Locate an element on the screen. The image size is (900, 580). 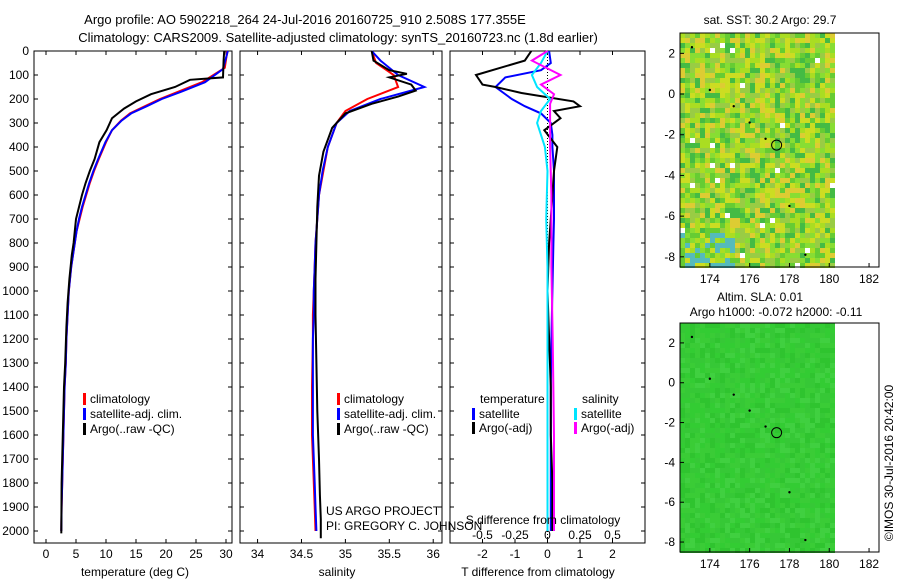
argo-position-marker is located at coordinates (777, 145).